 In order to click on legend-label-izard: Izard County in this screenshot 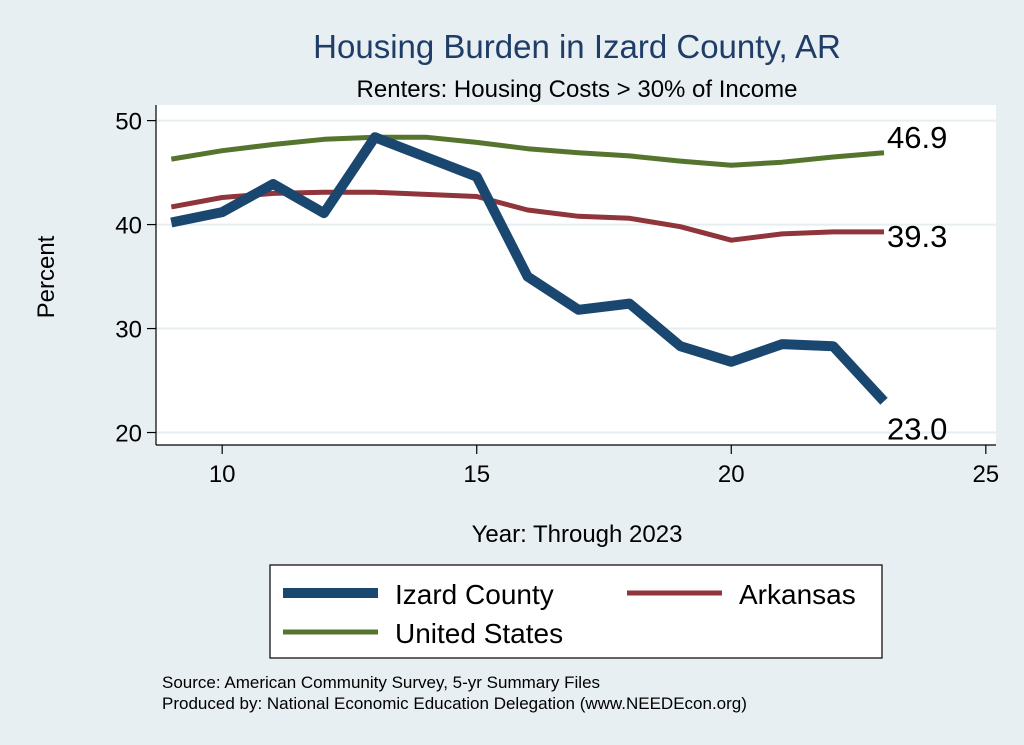, I will do `click(474, 594)`.